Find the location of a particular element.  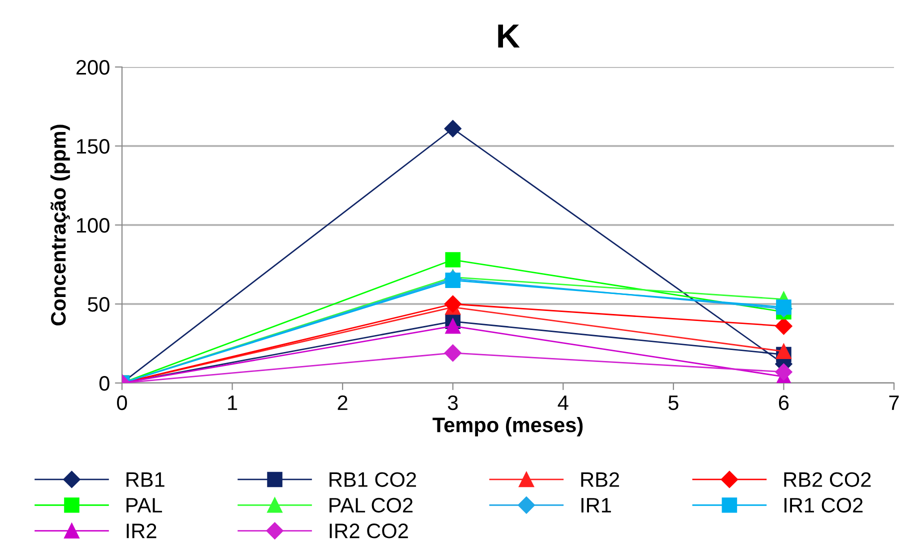

legend-label: PAL CO2 is located at coordinates (371, 505).